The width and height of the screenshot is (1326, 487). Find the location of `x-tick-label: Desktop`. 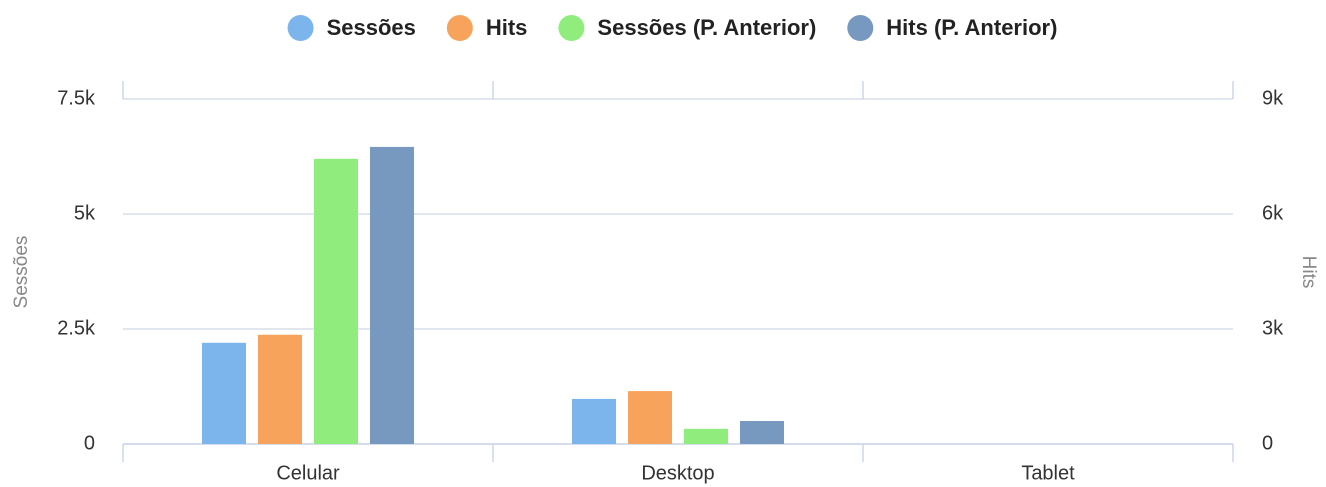

x-tick-label: Desktop is located at coordinates (677, 473).